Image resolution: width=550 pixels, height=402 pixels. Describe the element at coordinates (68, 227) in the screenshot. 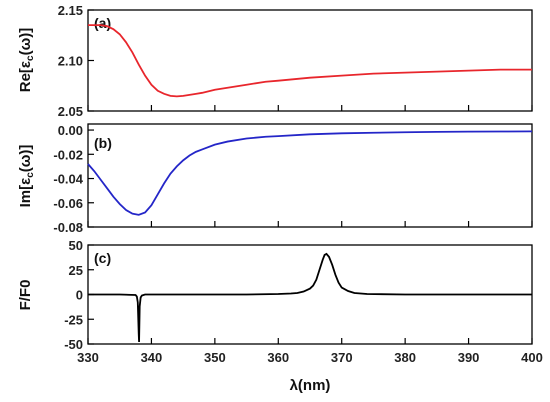

I see `panel-b-ytick-label: -0.08` at that location.